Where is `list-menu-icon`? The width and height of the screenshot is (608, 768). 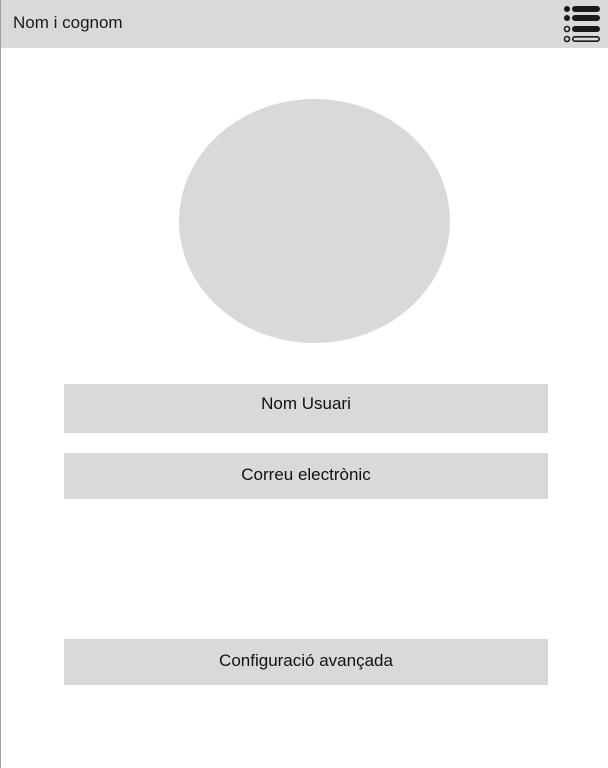 list-menu-icon is located at coordinates (581, 24).